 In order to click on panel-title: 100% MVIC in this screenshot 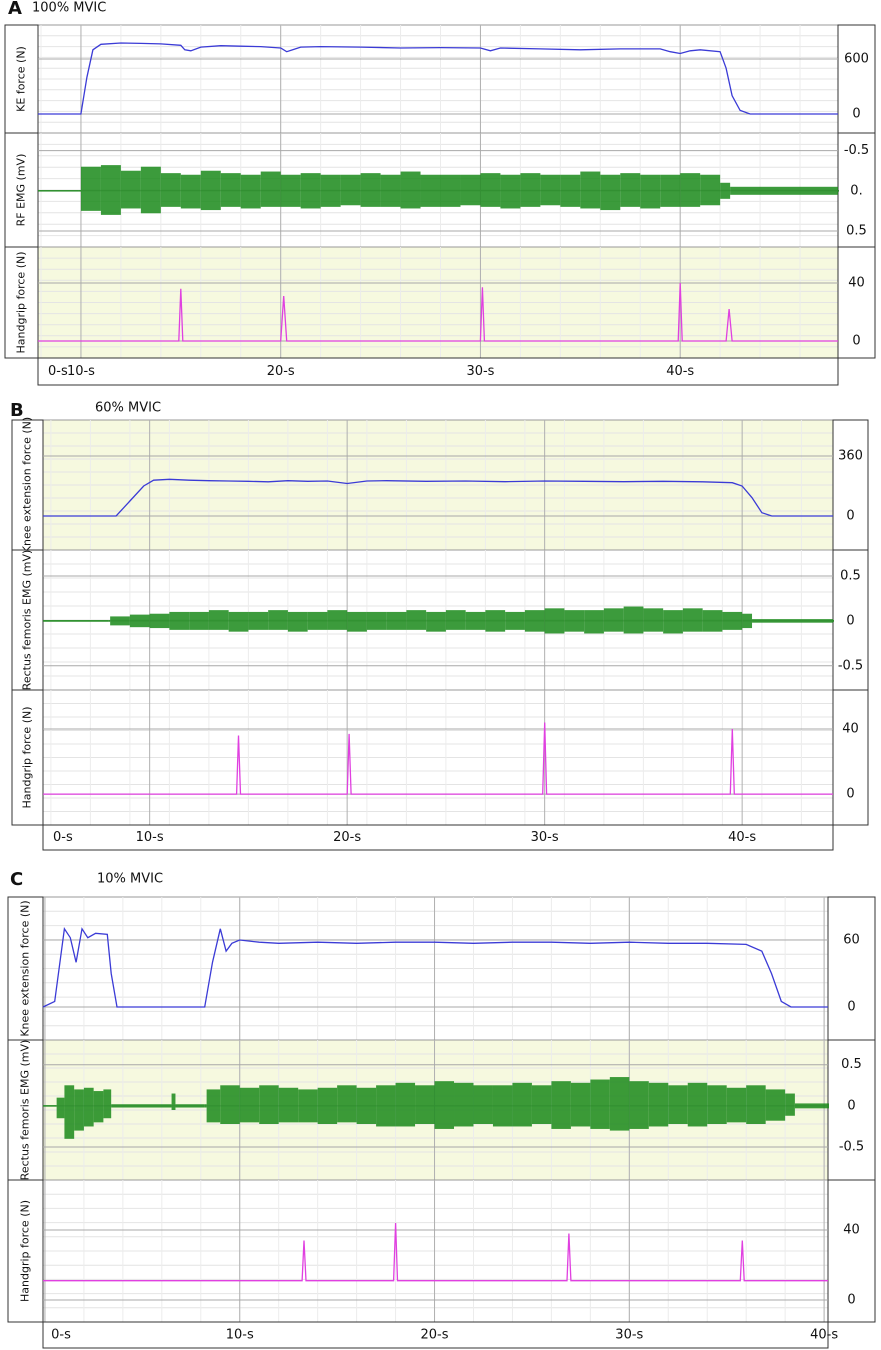, I will do `click(69, 8)`.